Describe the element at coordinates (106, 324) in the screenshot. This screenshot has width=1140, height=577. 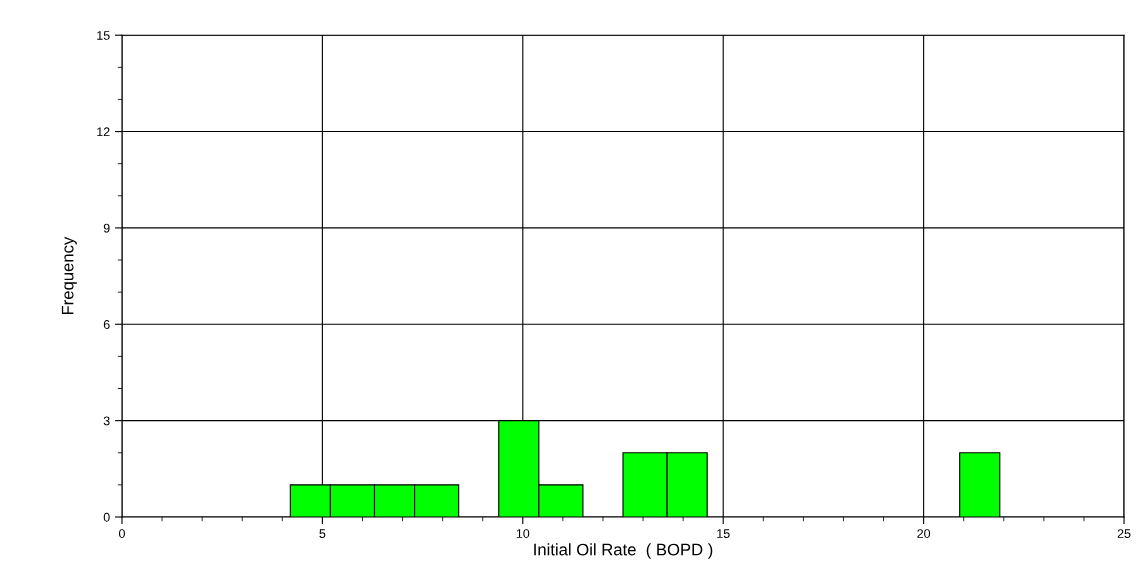
I see `y-tick-label: 6` at that location.